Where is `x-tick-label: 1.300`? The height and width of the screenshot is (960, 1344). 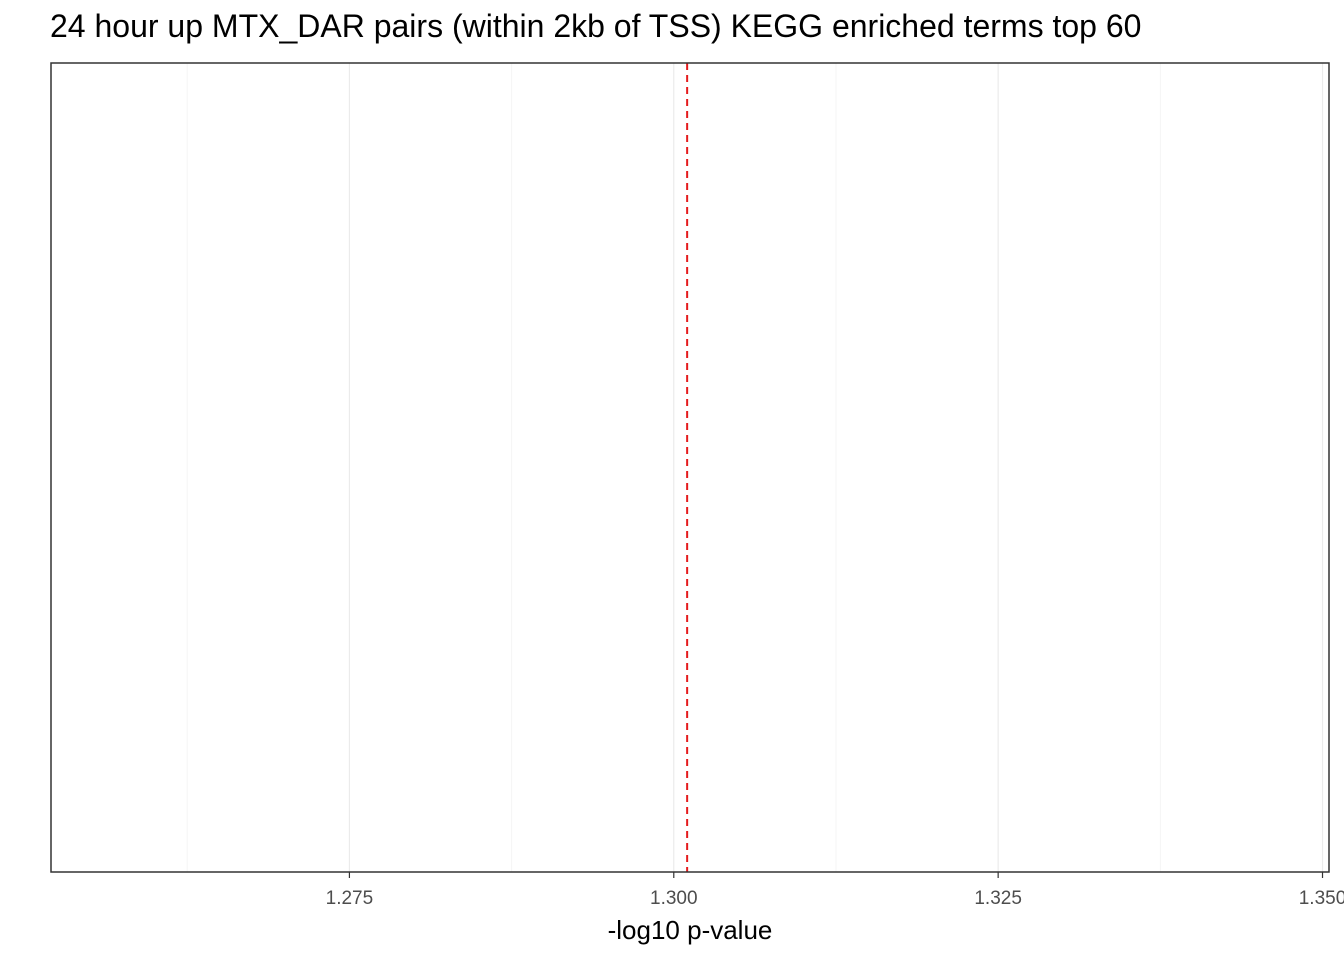
x-tick-label: 1.300 is located at coordinates (674, 898).